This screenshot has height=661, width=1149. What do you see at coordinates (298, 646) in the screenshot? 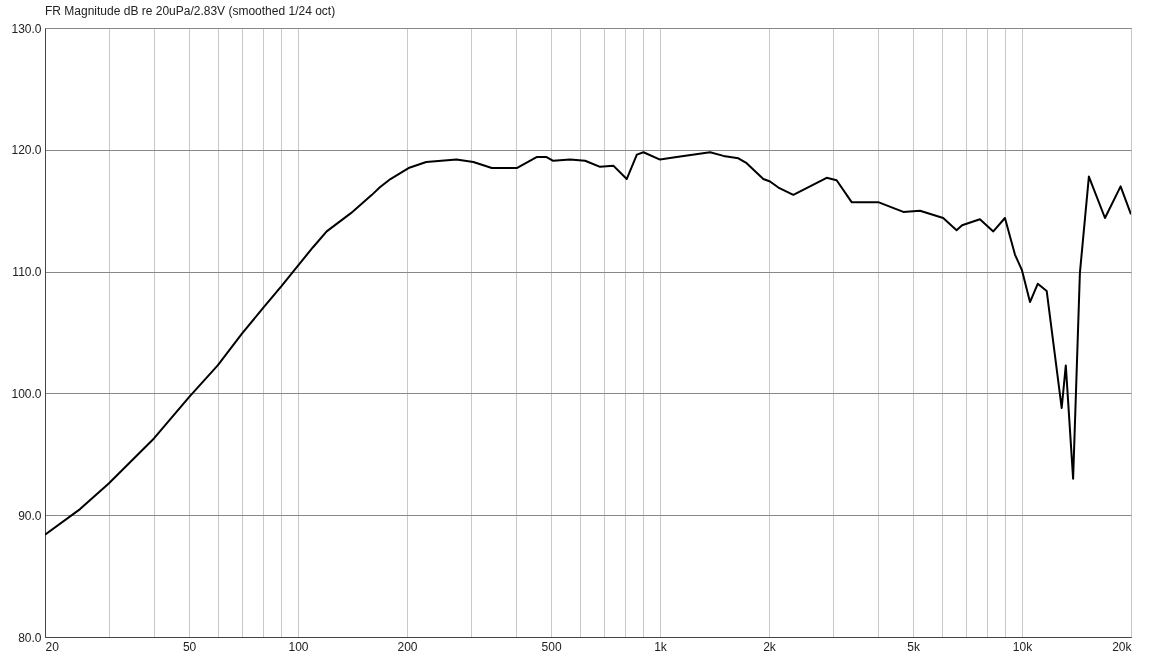
I see `x-tick-label: 100` at bounding box center [298, 646].